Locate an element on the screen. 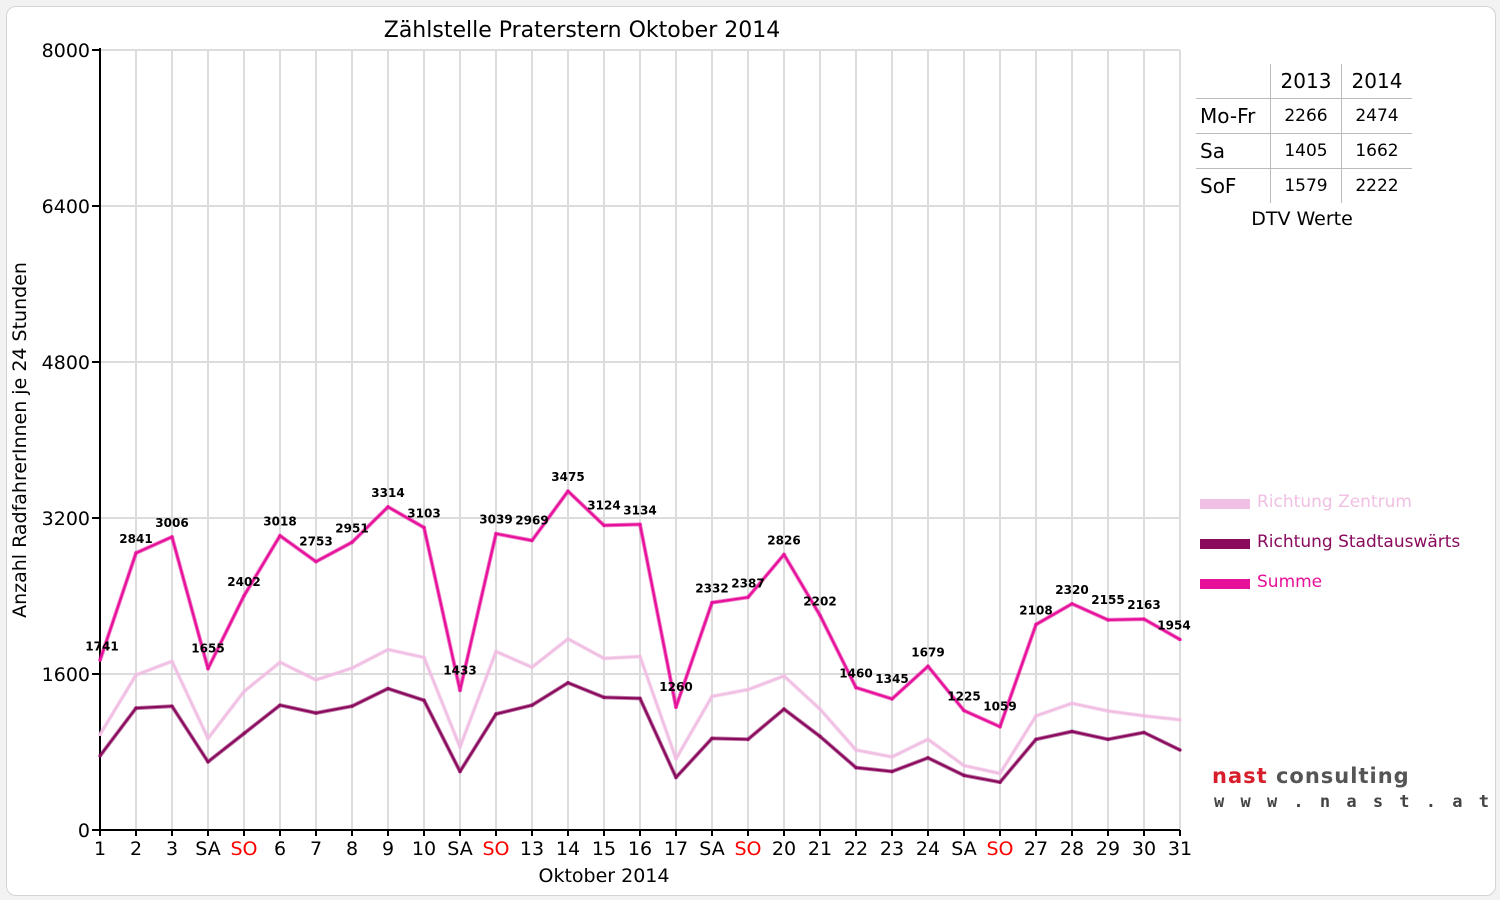 This screenshot has width=1500, height=900. x-tick-label: 23 is located at coordinates (892, 849).